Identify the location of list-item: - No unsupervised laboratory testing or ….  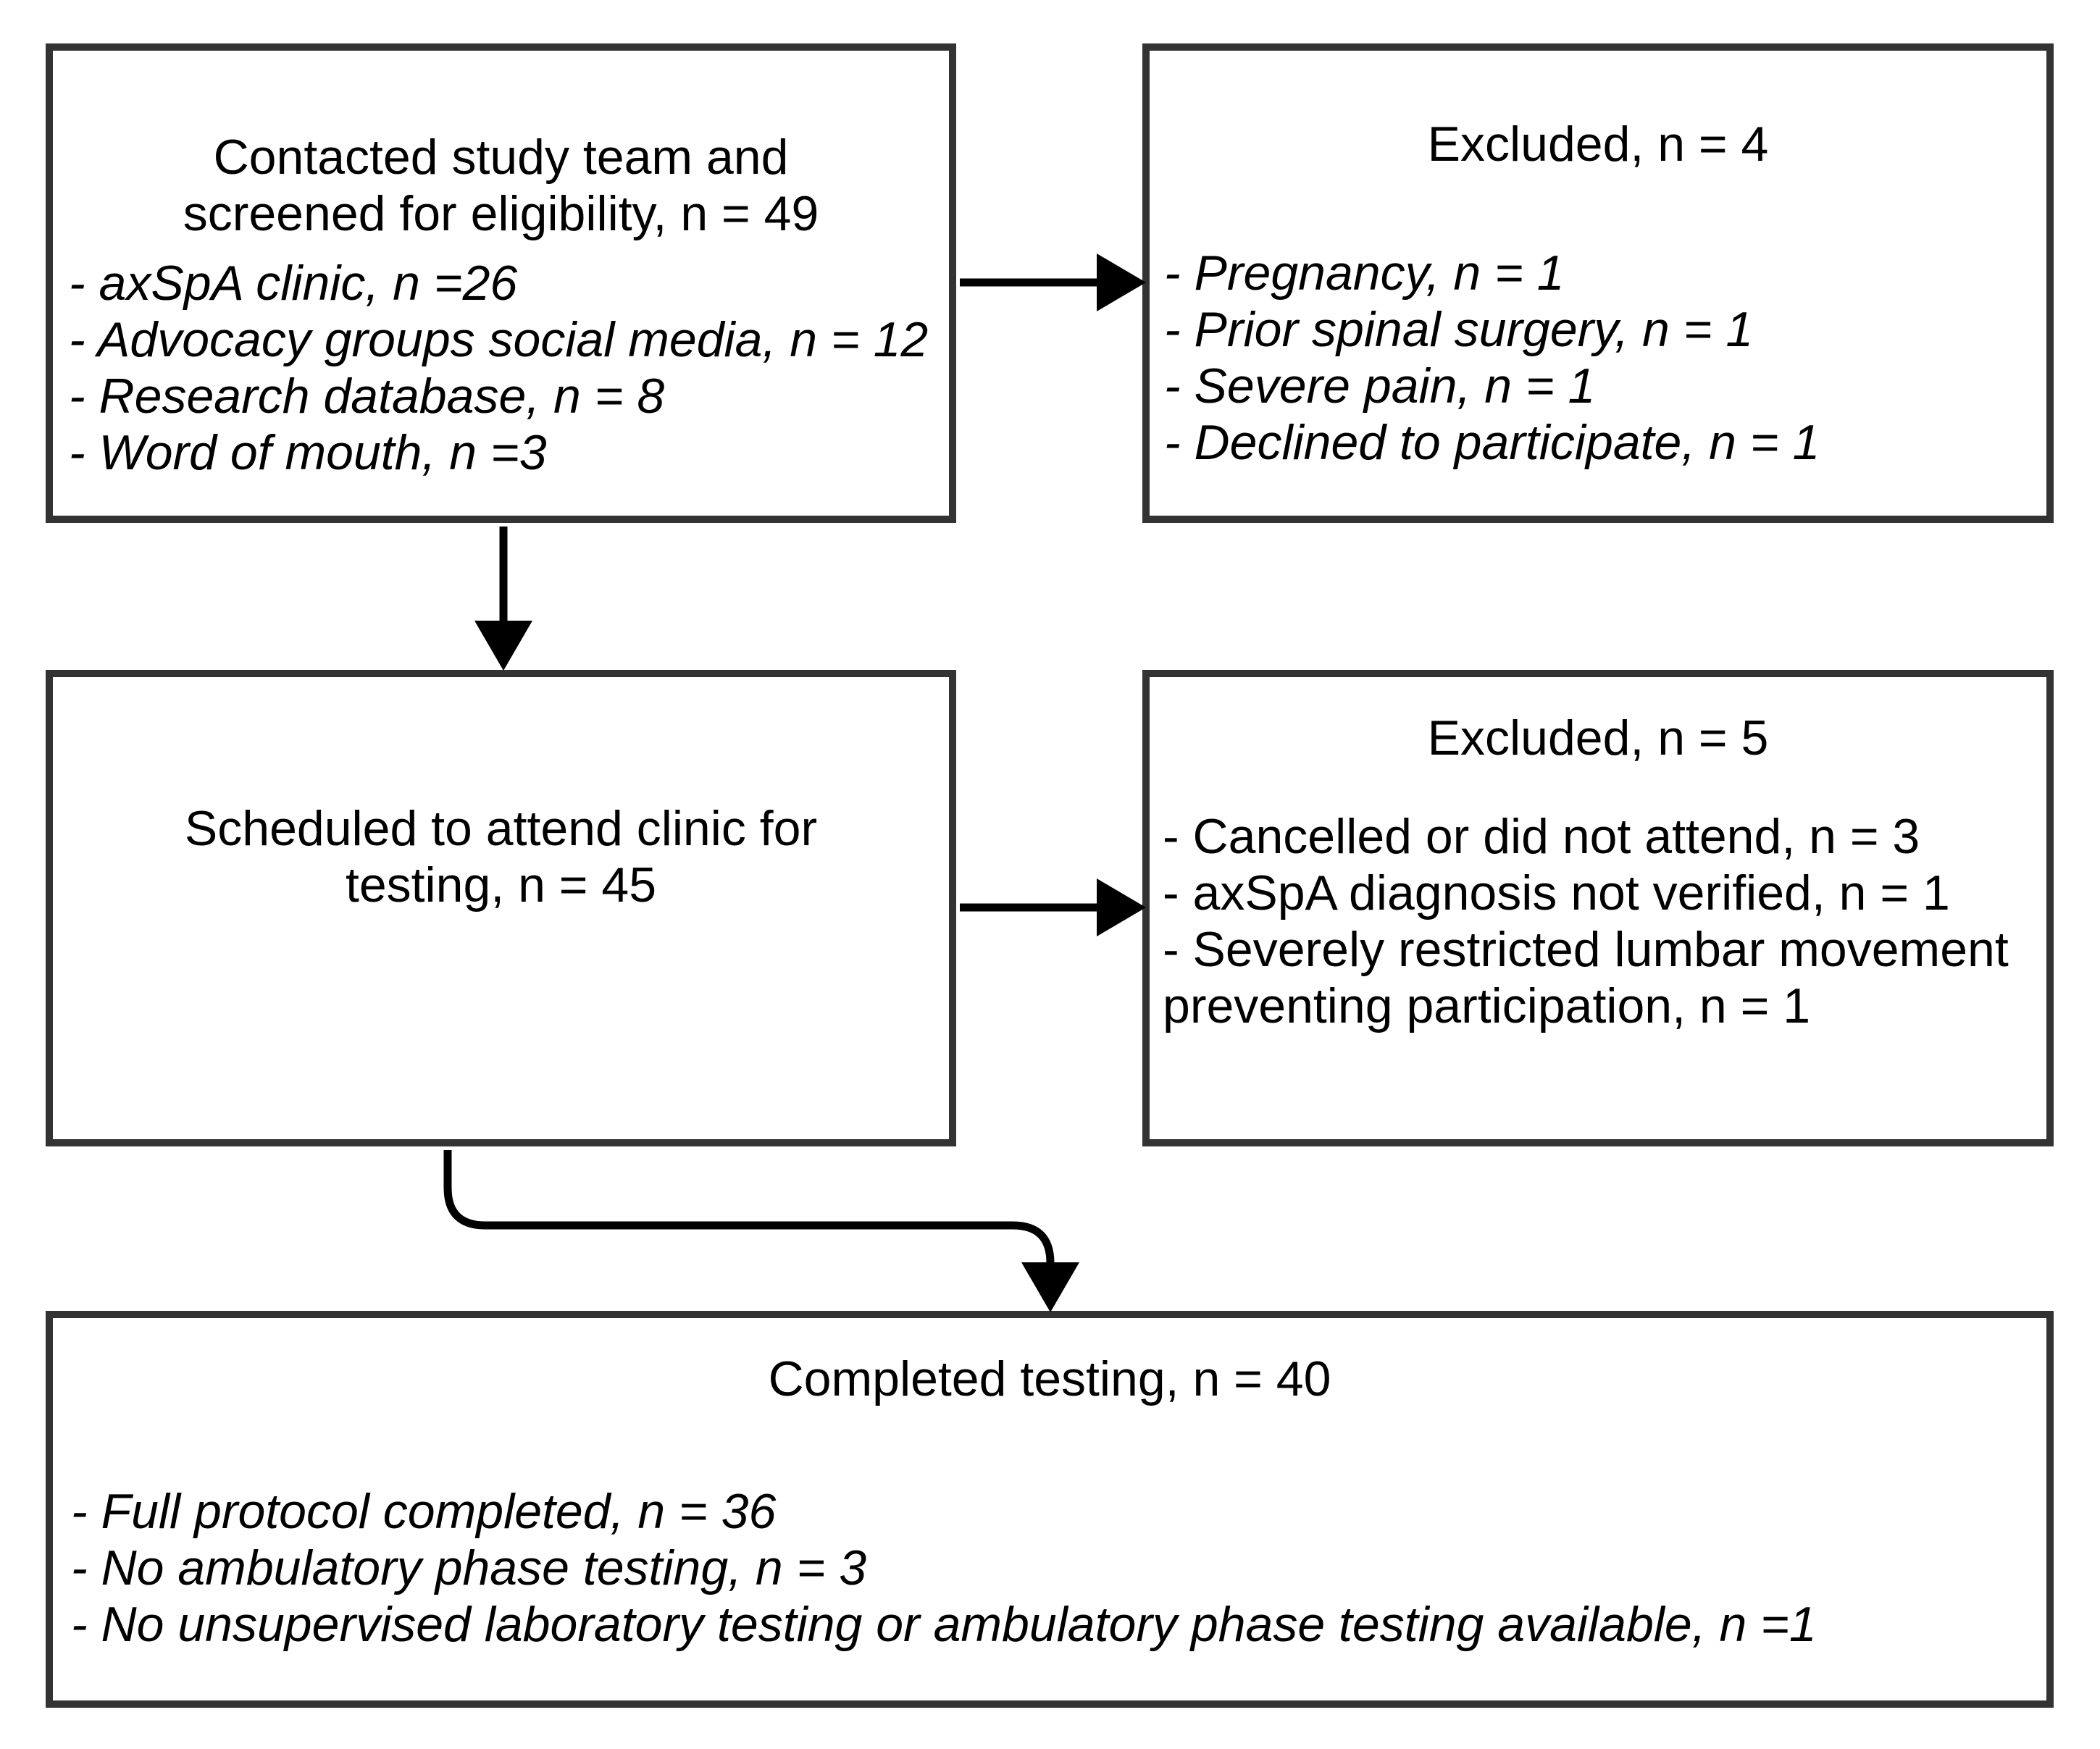
(944, 1624).